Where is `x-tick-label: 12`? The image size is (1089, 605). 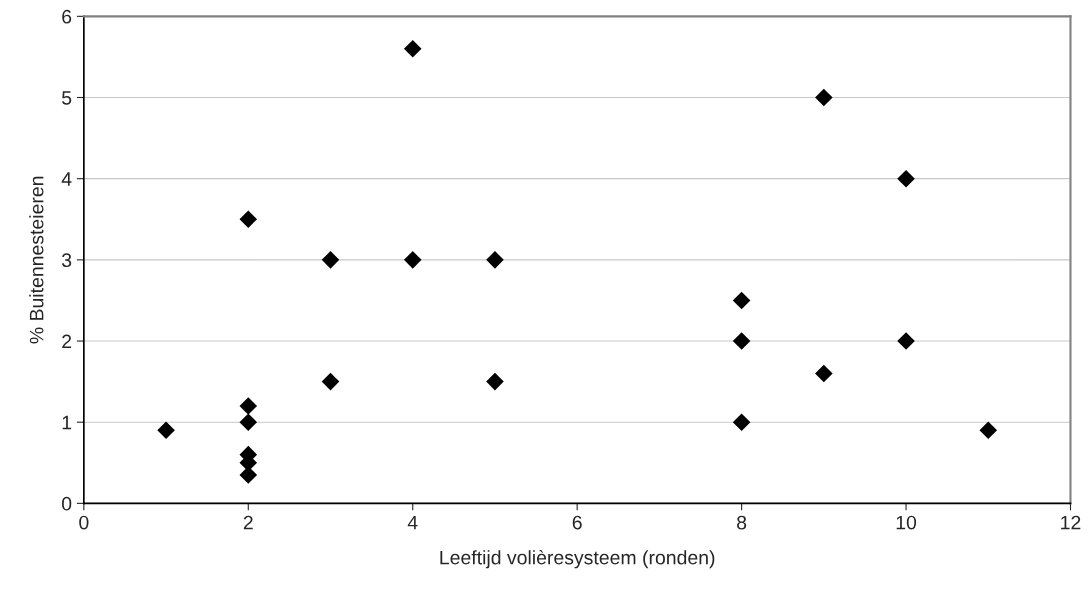 x-tick-label: 12 is located at coordinates (1071, 522).